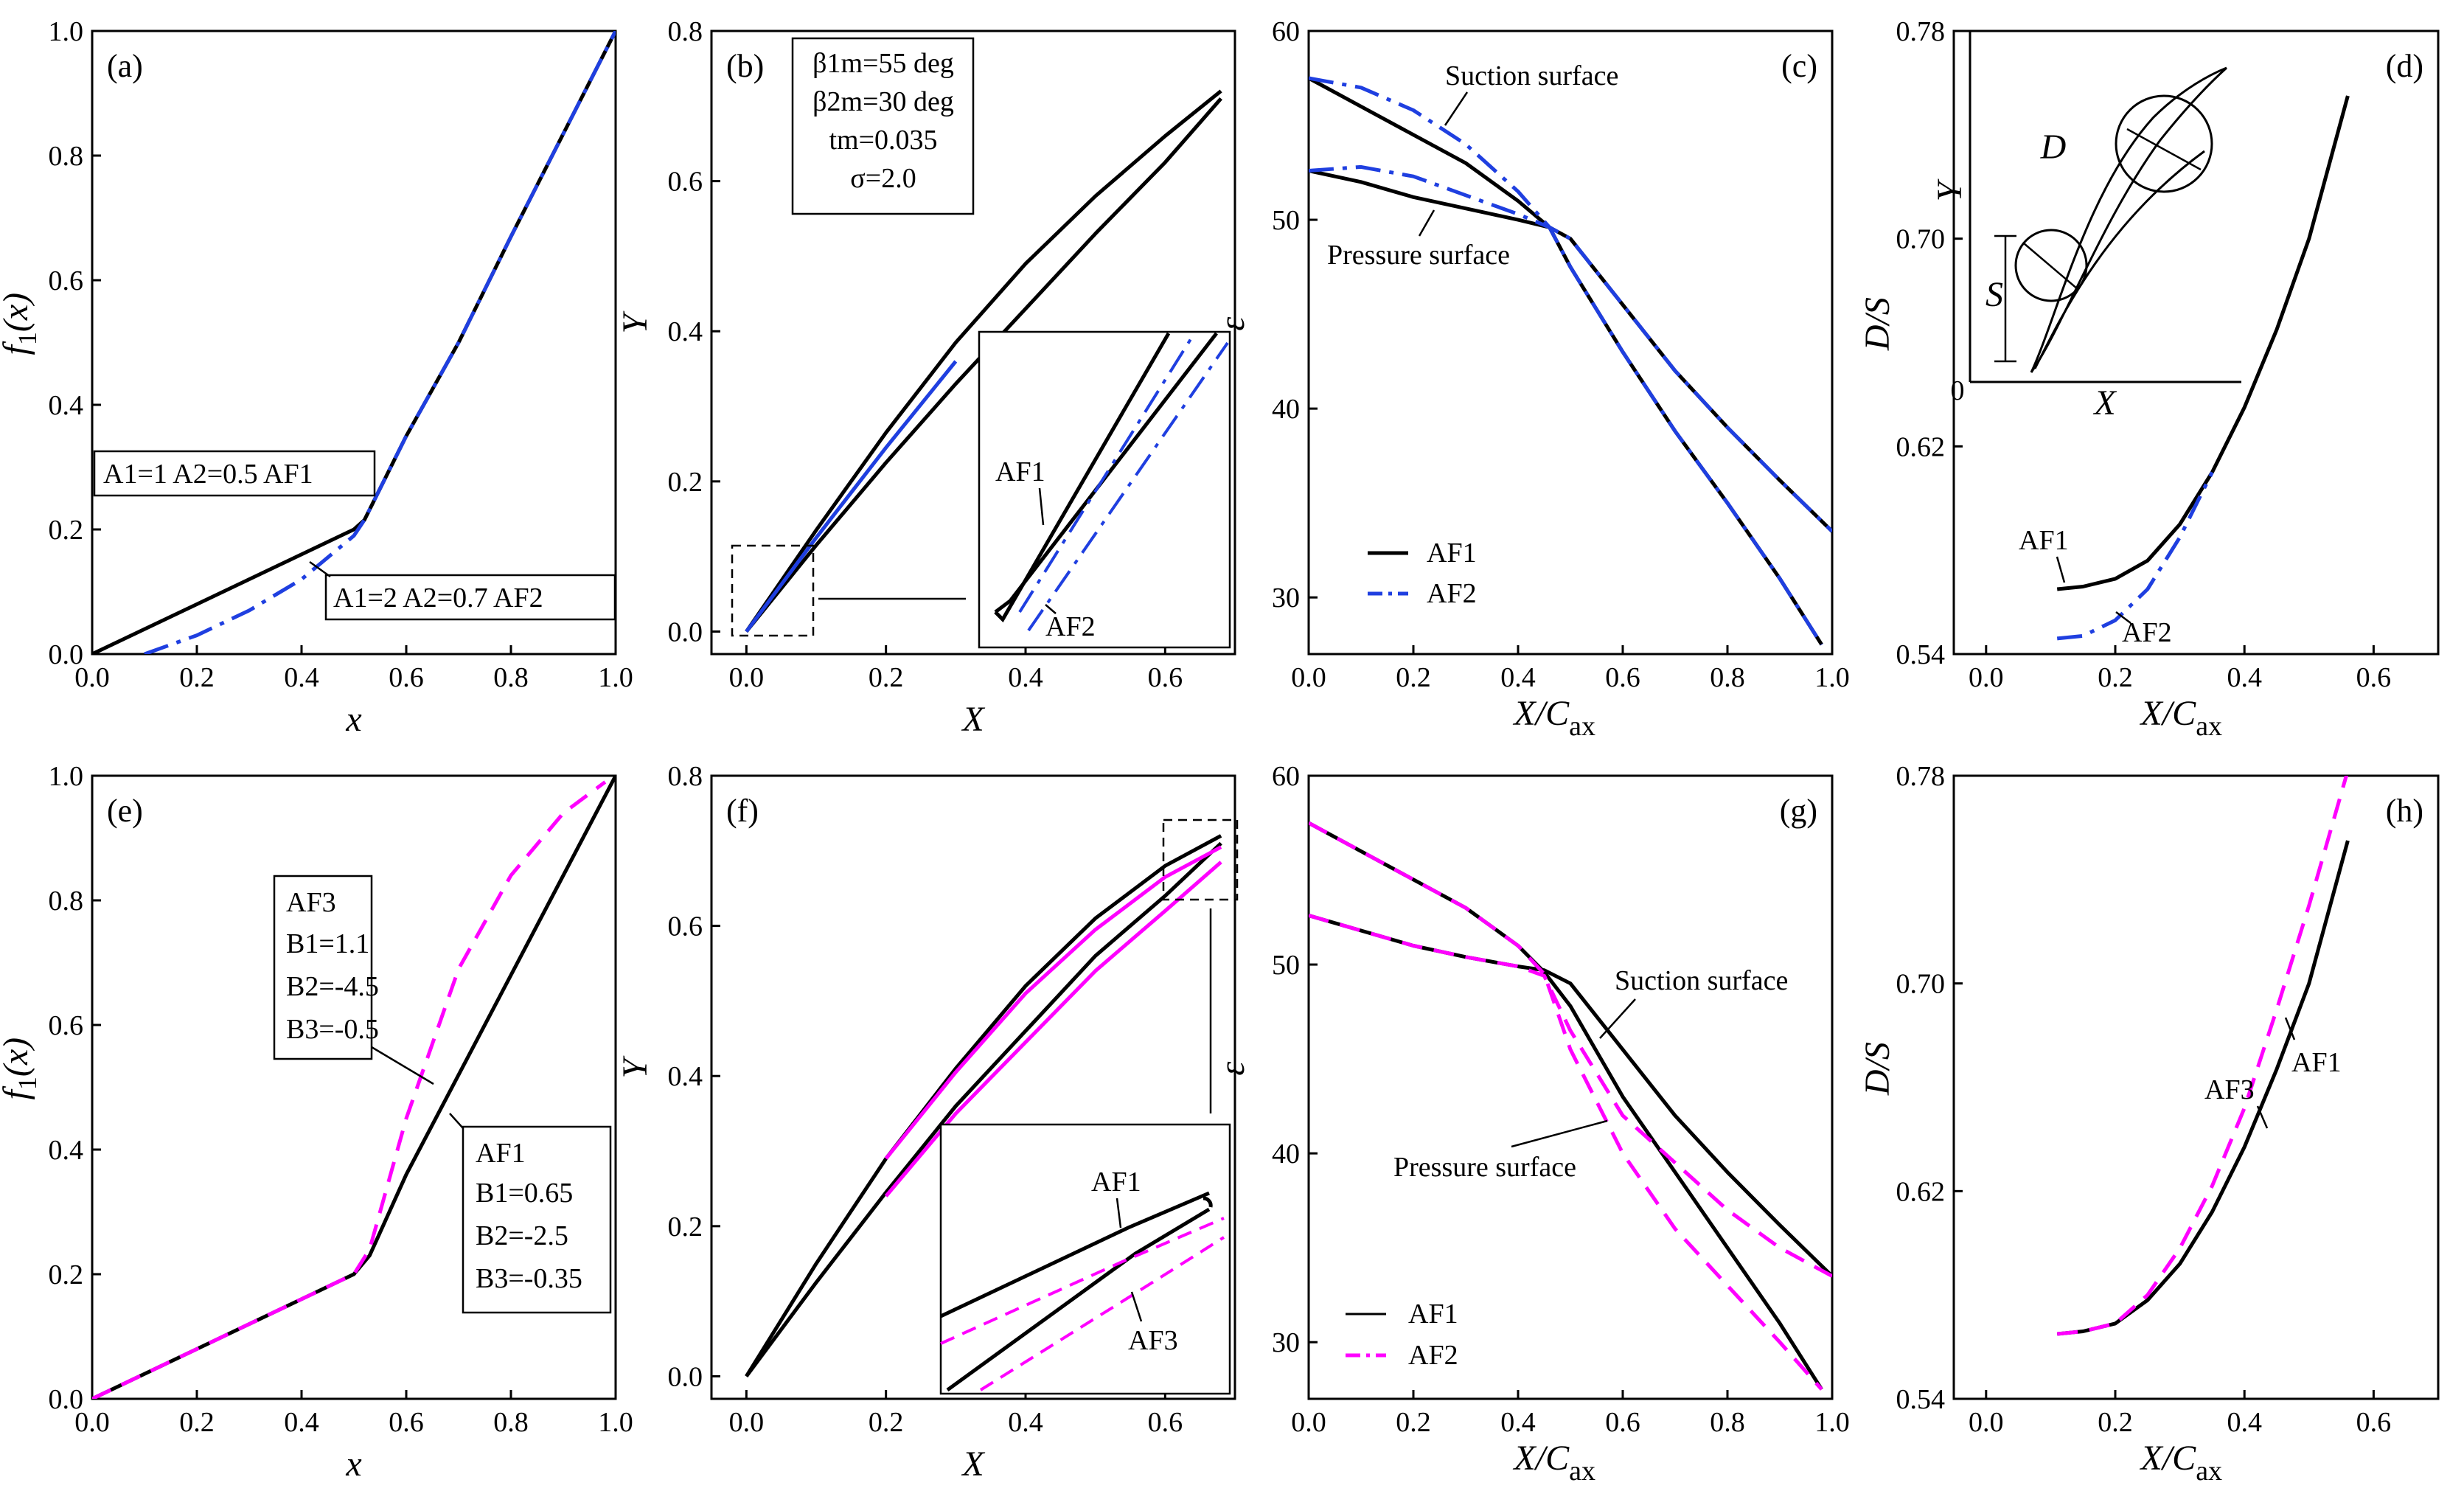 This screenshot has height=1491, width=2464. I want to click on annotation-af3-title: AF3, so click(311, 902).